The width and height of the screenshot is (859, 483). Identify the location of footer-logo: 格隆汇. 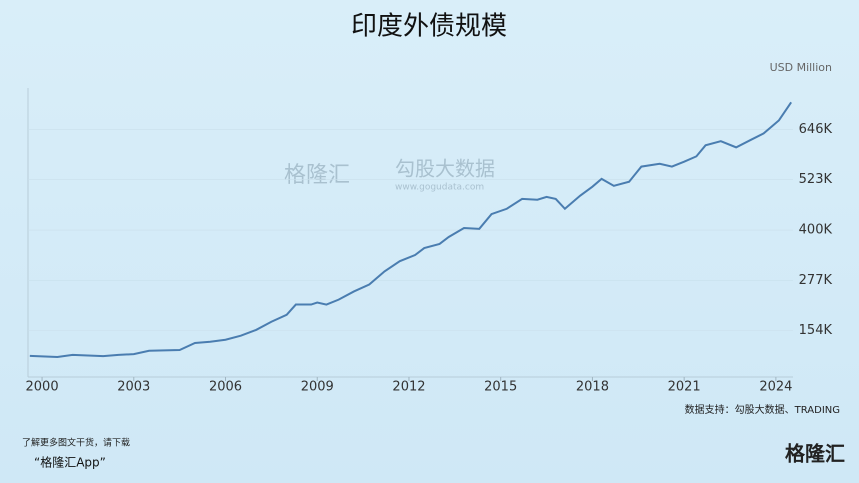
(815, 454).